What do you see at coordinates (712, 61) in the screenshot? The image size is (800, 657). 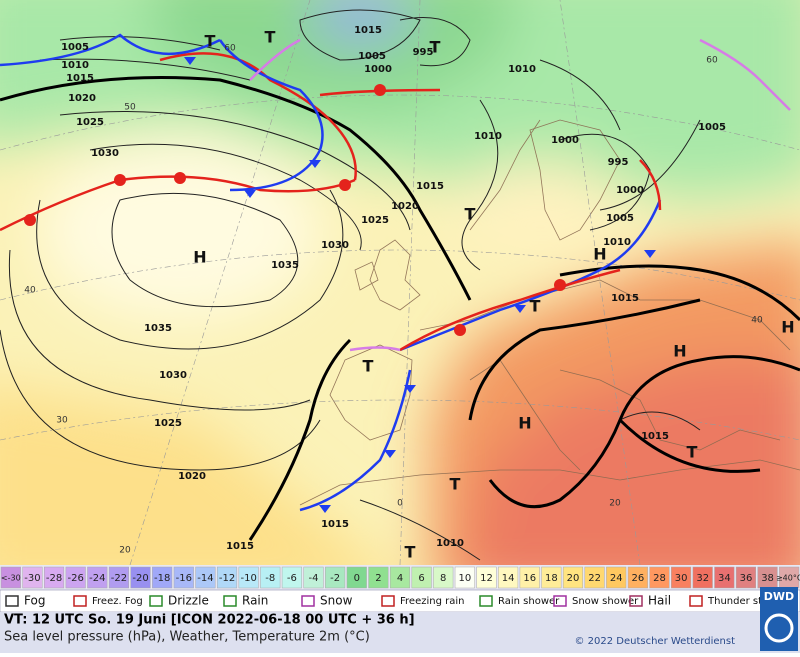 I see `grid-label: 60` at bounding box center [712, 61].